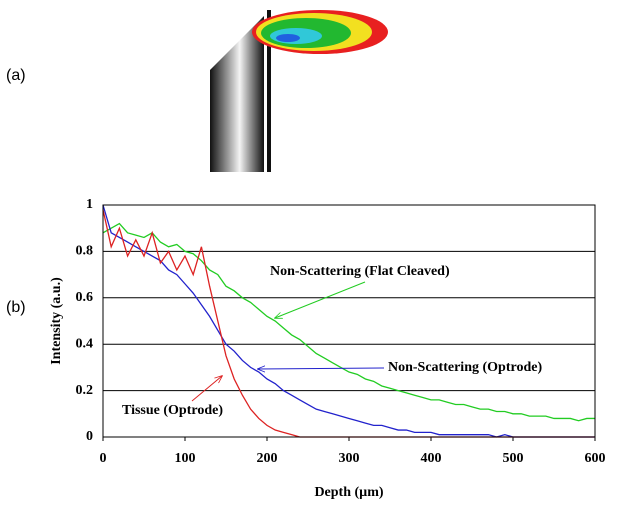 The image size is (618, 506). I want to click on annotation: Non-Scattering (Flat Cleaved), so click(360, 271).